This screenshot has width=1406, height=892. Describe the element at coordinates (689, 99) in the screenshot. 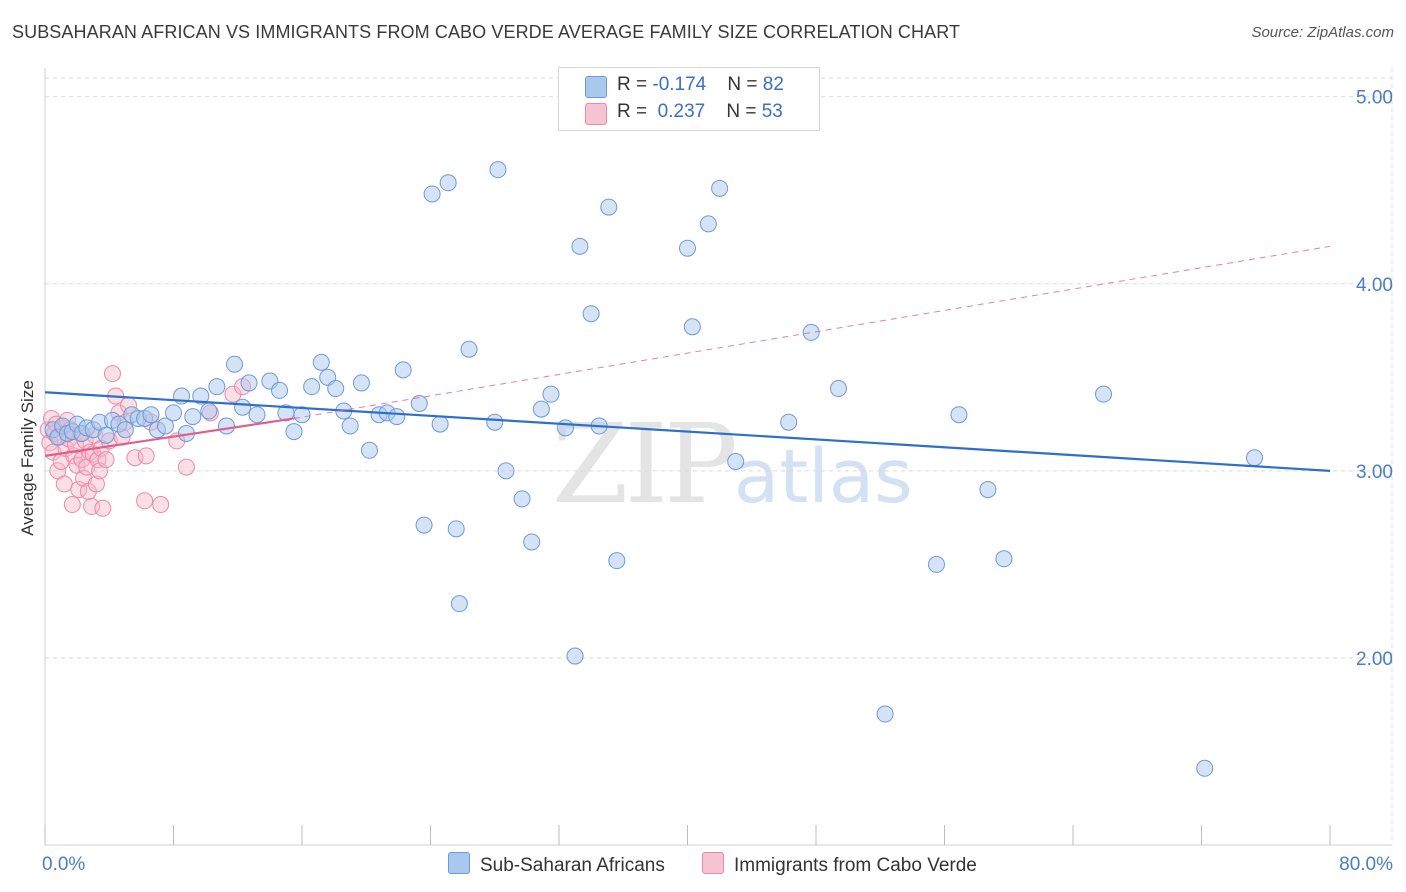

I see `legend-box: R = -0.174 N = 82 R = 0.237 N = 53` at that location.